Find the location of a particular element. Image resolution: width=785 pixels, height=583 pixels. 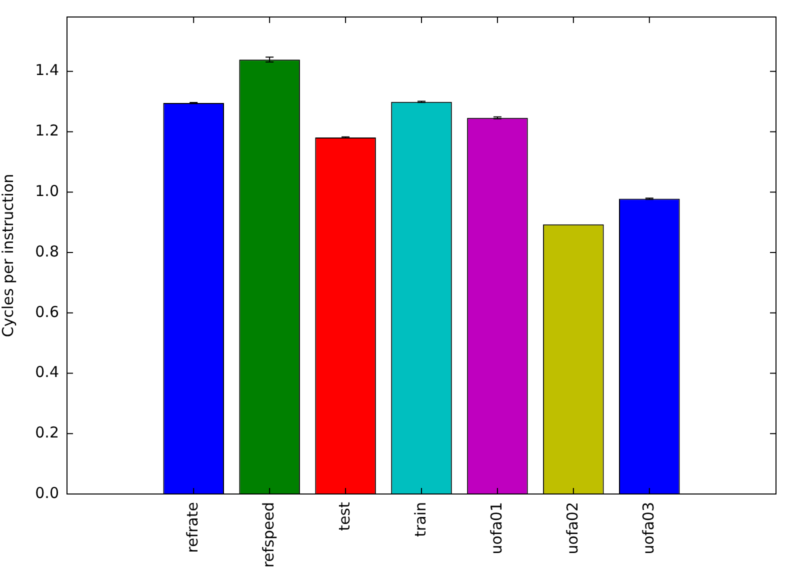

y-tick-label: 1.2 is located at coordinates (47, 131).